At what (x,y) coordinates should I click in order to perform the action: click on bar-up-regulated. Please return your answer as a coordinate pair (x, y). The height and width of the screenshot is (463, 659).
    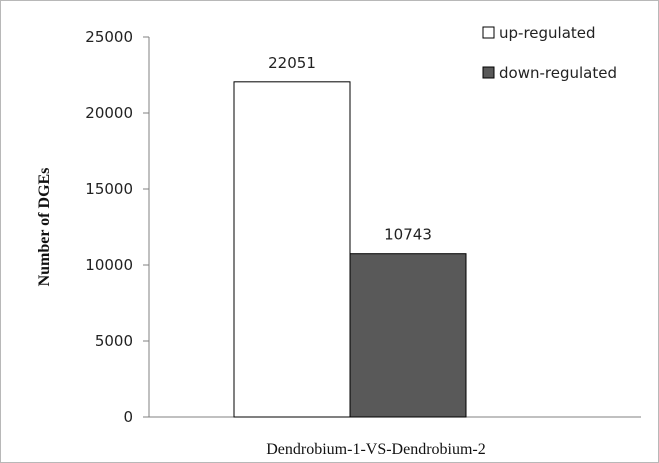
    Looking at the image, I should click on (292, 249).